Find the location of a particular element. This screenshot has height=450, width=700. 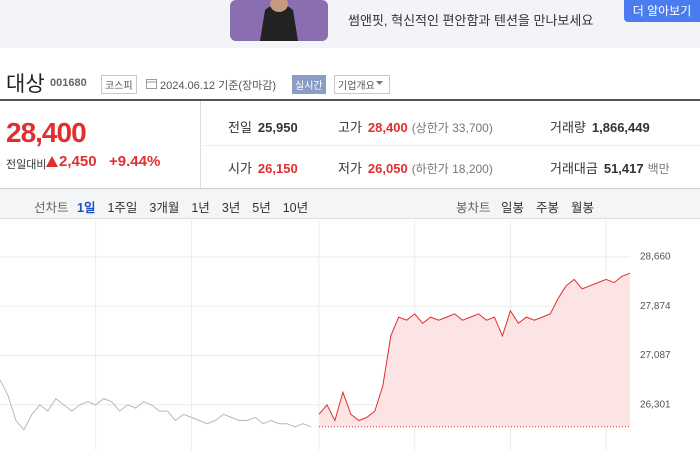

stat: 고가 28,400 (상한가 33,700) is located at coordinates (415, 126).